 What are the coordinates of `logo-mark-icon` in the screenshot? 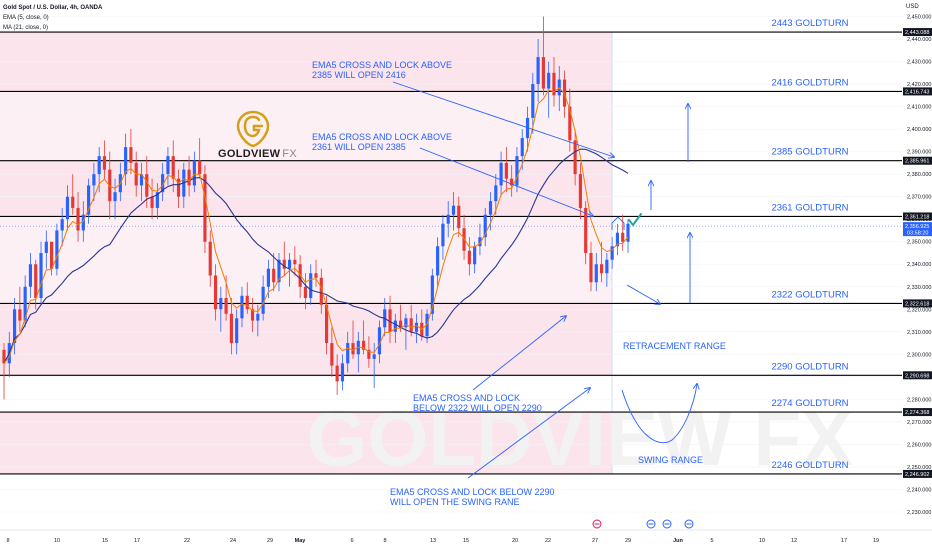 It's located at (253, 129).